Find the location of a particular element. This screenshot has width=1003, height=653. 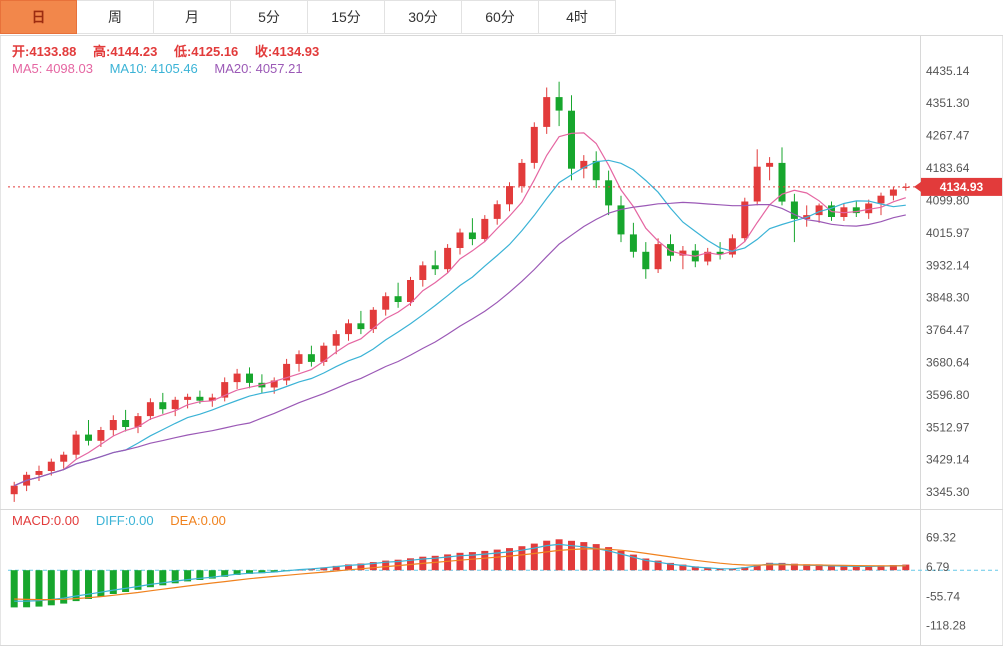

macd-readout: MACD:0.00 DIFF:0.00 DEA:0.00 is located at coordinates (125, 520).